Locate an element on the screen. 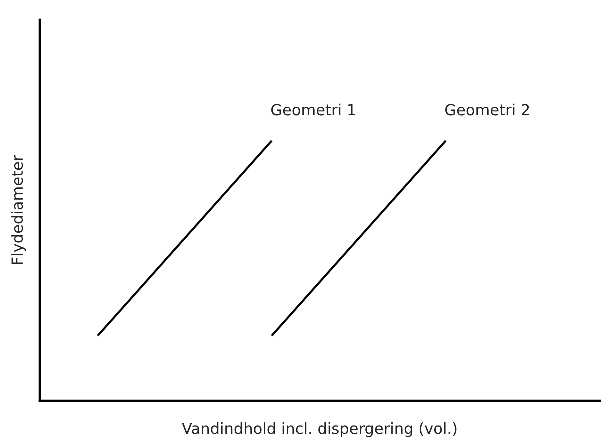  x-axis-title: Vandindhold incl. dispergering (vol.) is located at coordinates (319, 430).